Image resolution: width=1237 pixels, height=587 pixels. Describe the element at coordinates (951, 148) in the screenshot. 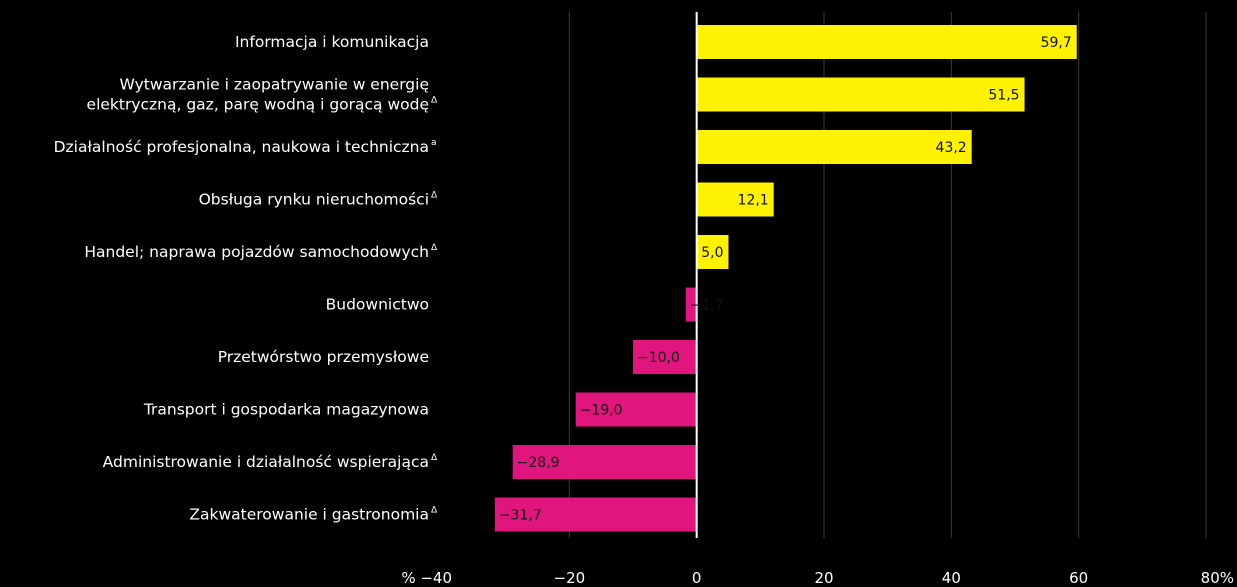

I see `value-label-2: 43,2` at that location.